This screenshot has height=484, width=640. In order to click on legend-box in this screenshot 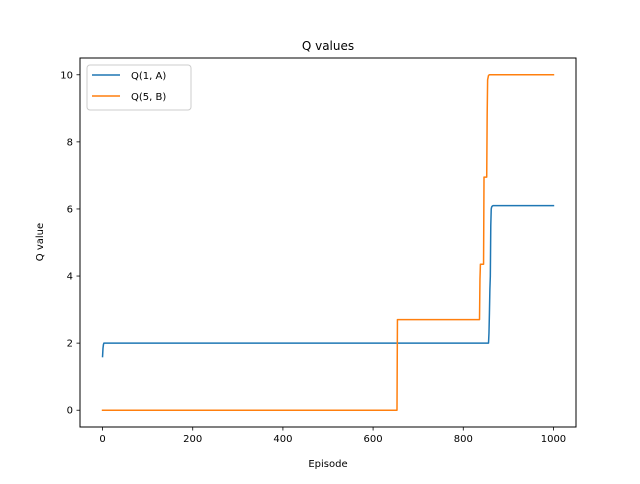, I will do `click(139, 87)`.